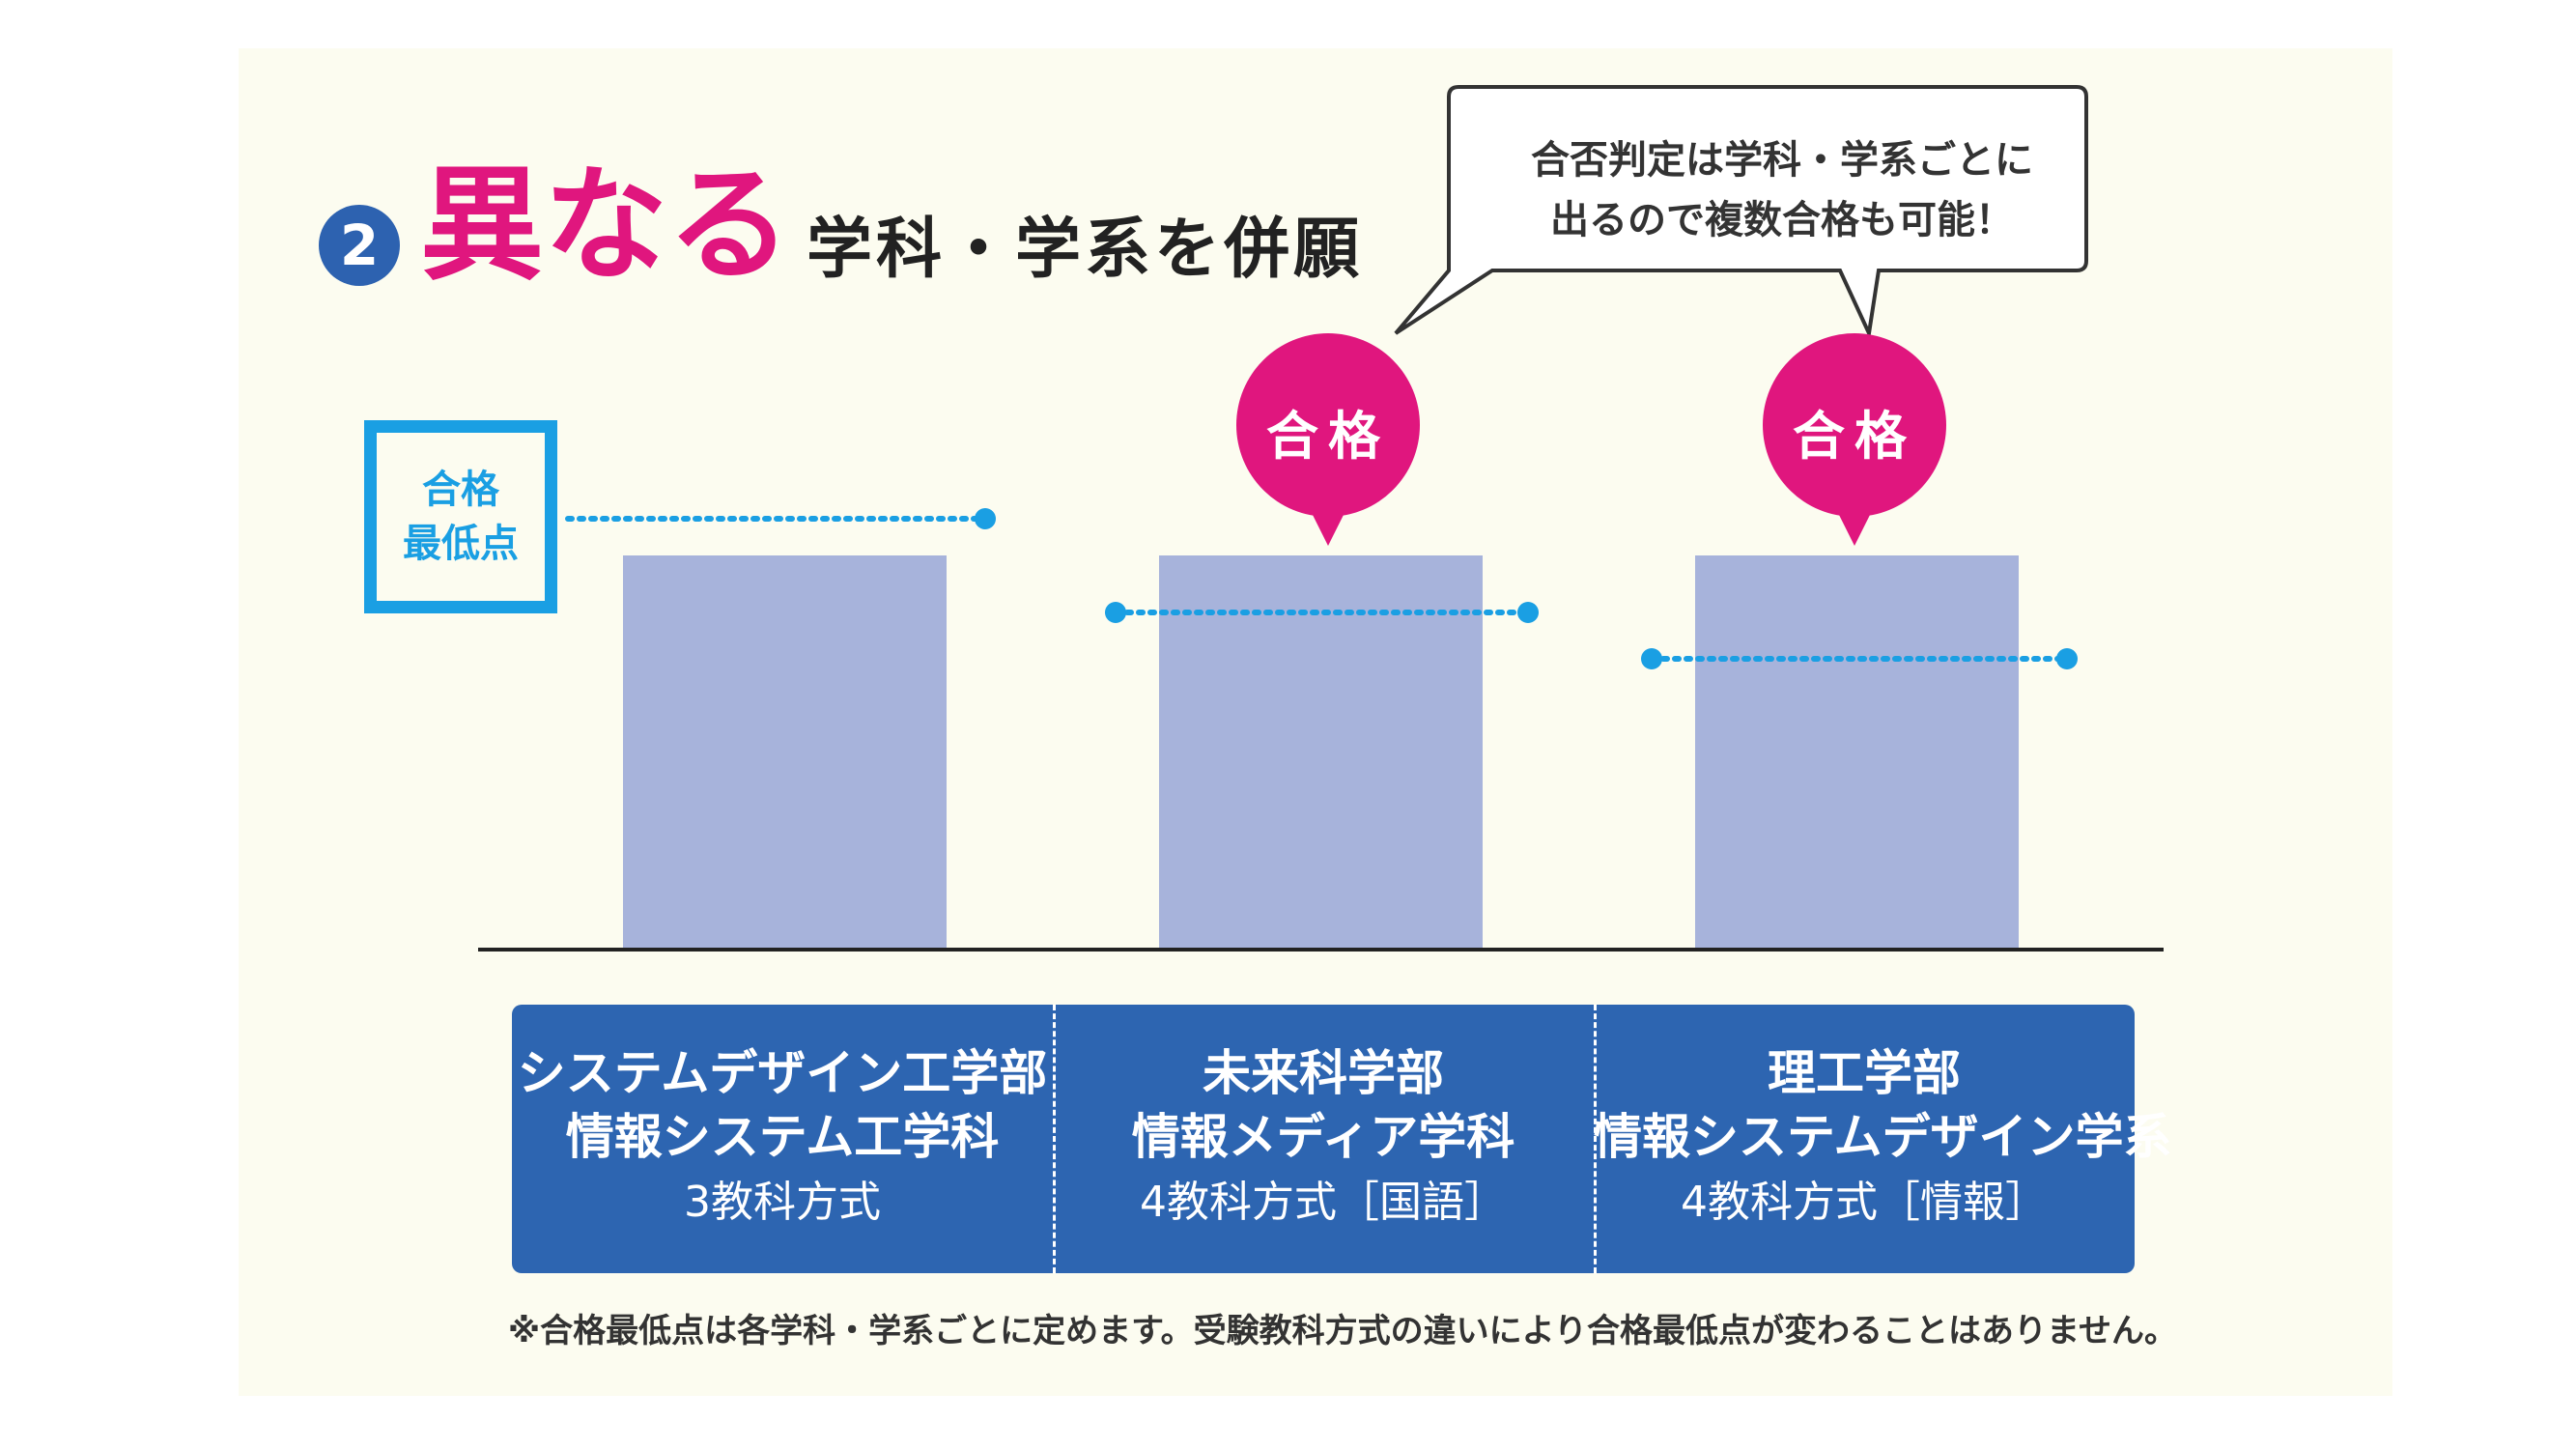 The width and height of the screenshot is (2576, 1449). I want to click on department-3-name: 情報システムデザイン学系, so click(1883, 1137).